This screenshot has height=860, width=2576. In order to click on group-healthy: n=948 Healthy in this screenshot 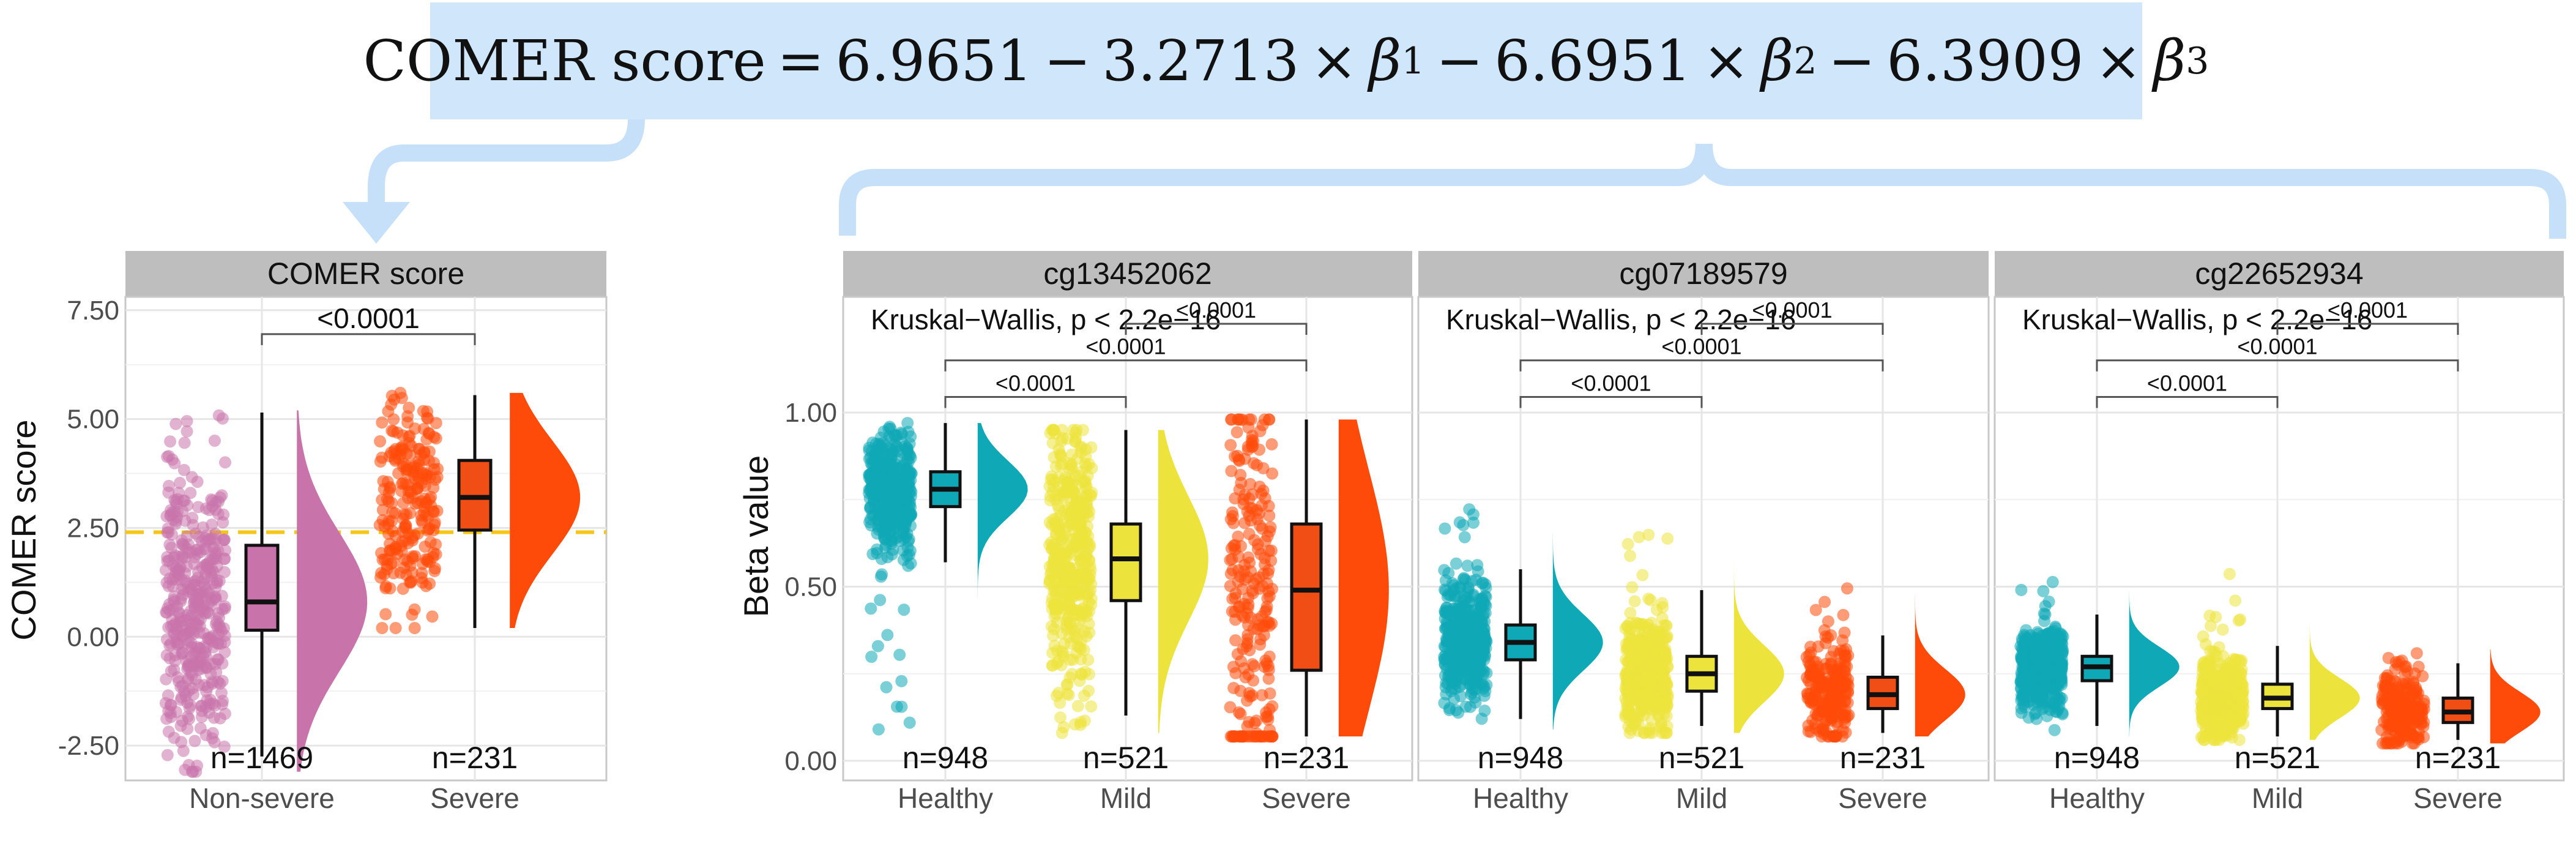, I will do `click(2097, 695)`.